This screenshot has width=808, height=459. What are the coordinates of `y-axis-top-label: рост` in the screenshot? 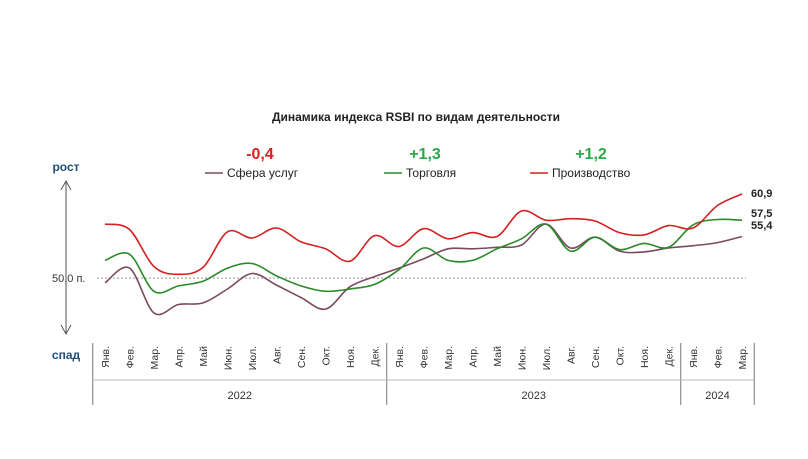 It's located at (65, 167).